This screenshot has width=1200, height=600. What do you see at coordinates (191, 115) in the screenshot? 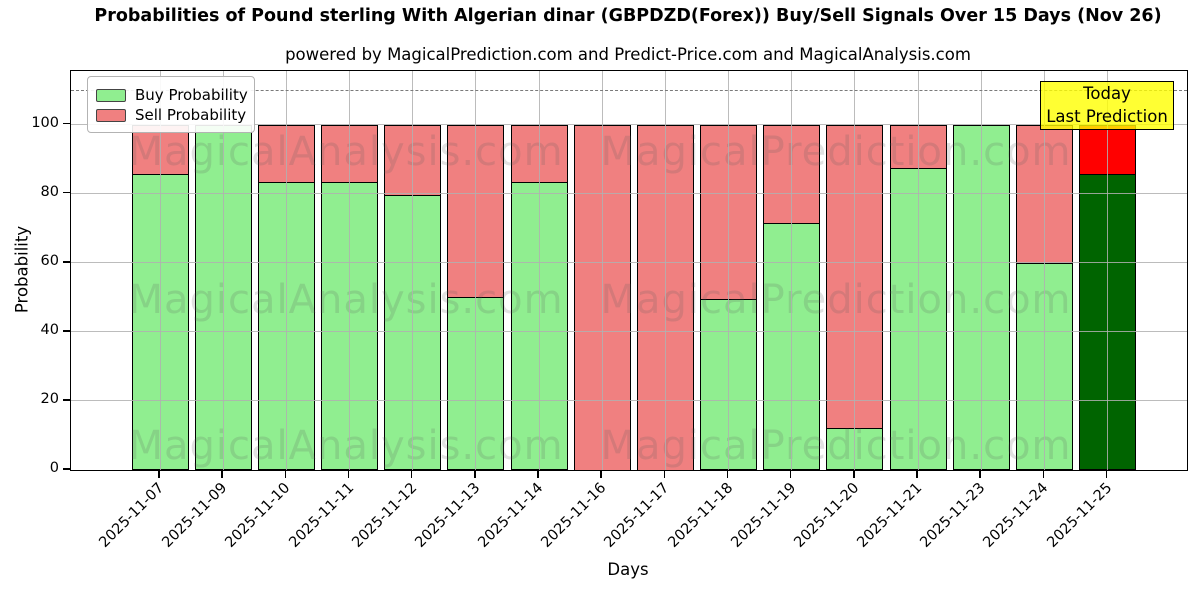
I see `legend-label-sell: Sell Probability` at bounding box center [191, 115].